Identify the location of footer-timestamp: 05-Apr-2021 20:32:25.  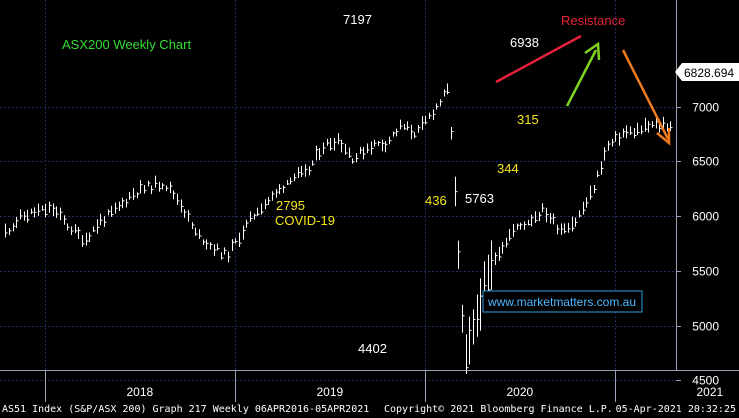
(675, 409).